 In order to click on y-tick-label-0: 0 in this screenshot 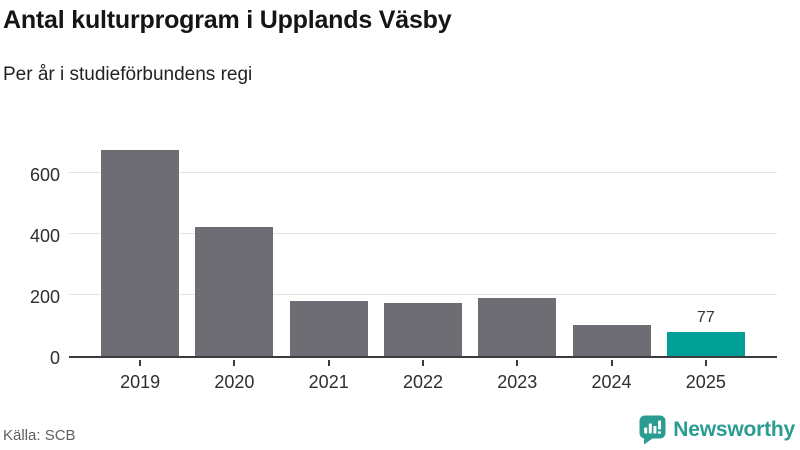, I will do `click(54, 358)`.